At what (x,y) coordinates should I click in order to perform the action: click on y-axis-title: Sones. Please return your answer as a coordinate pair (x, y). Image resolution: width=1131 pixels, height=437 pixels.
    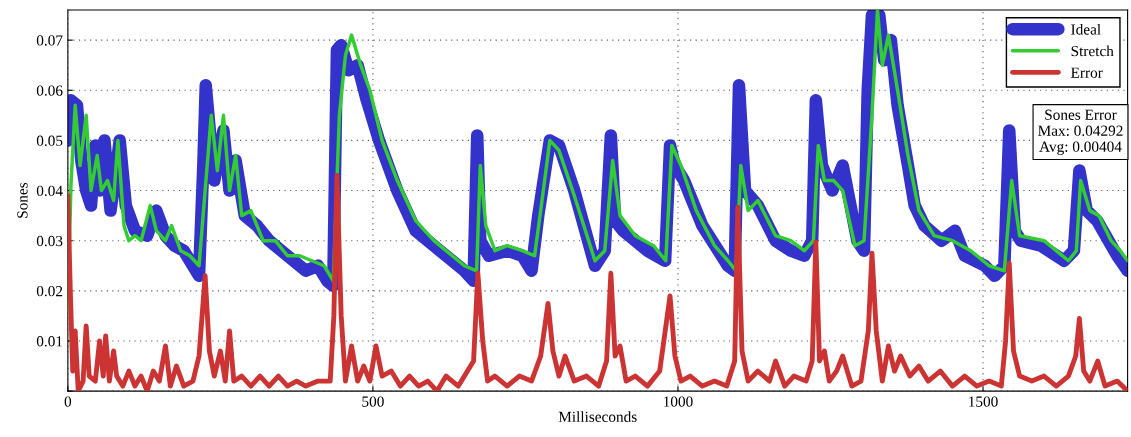
    Looking at the image, I should click on (22, 200).